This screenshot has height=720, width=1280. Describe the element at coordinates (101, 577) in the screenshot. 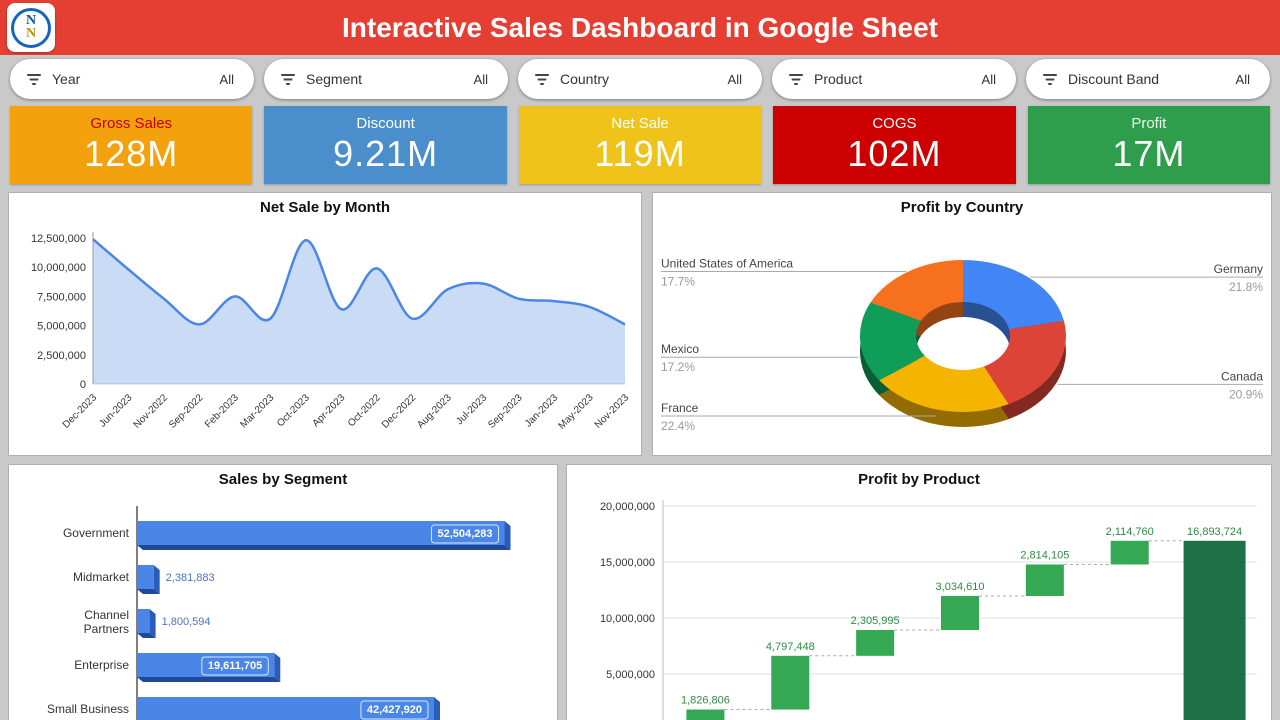

I see `category-label: Midmarket` at that location.